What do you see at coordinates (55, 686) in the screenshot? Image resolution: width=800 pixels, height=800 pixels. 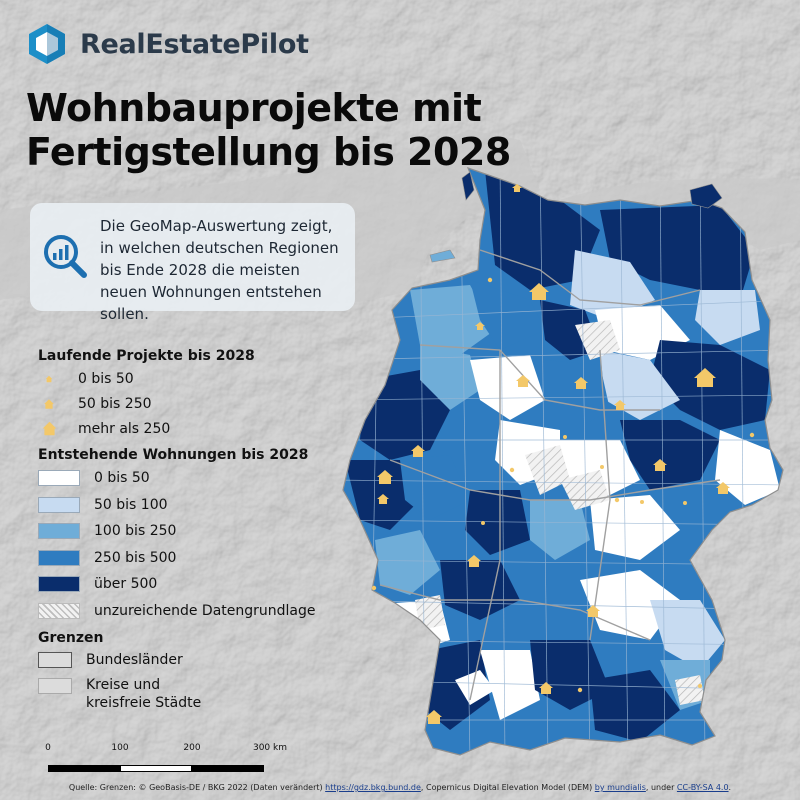 I see `district-boundary-swatch` at bounding box center [55, 686].